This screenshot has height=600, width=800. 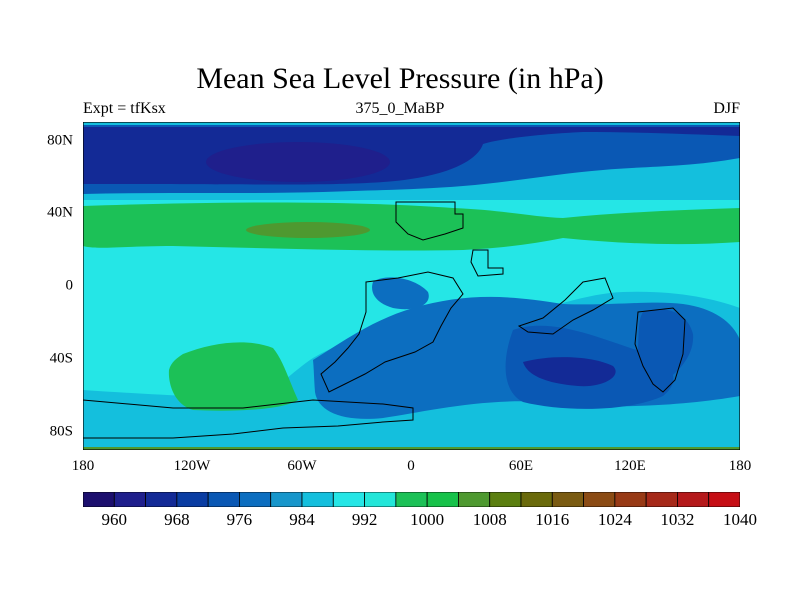 I want to click on colorbar-tick-label: 1040, so click(x=740, y=519).